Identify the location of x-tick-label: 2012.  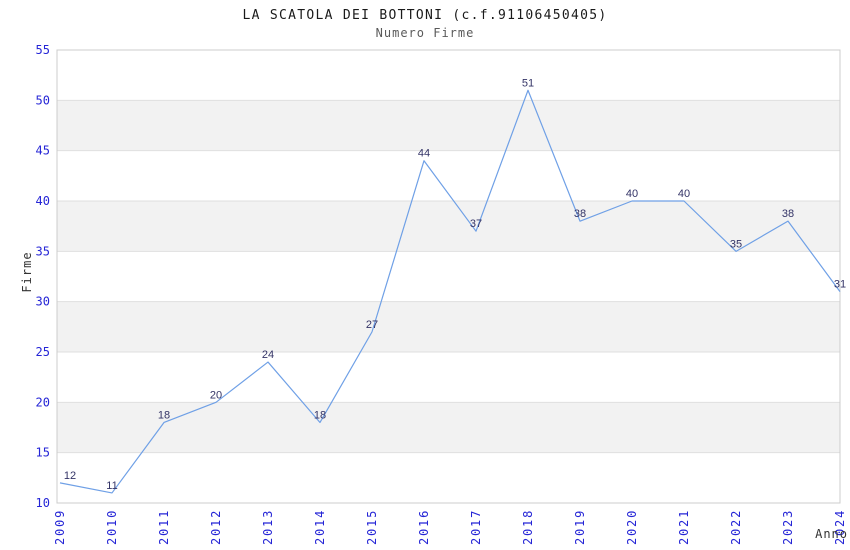
(216, 527).